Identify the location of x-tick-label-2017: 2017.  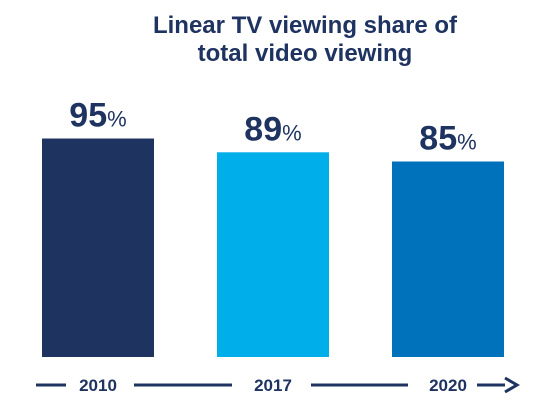
(273, 385).